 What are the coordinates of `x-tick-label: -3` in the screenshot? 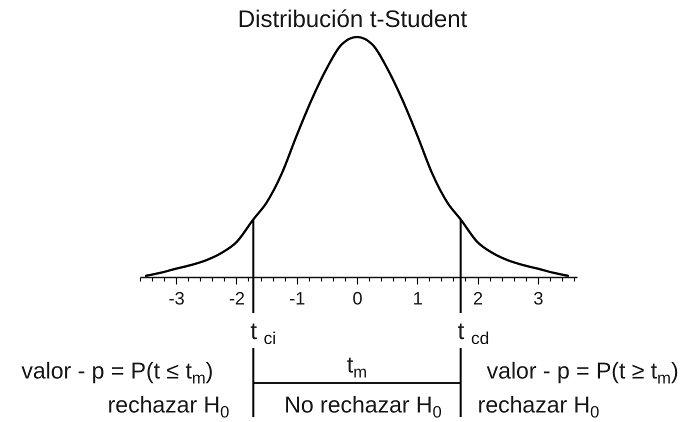 It's located at (176, 298).